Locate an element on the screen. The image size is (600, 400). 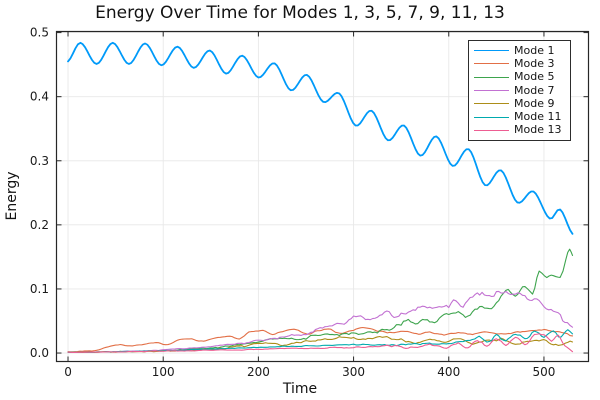
legend-entry-mode-13: Mode 13 is located at coordinates (519, 130).